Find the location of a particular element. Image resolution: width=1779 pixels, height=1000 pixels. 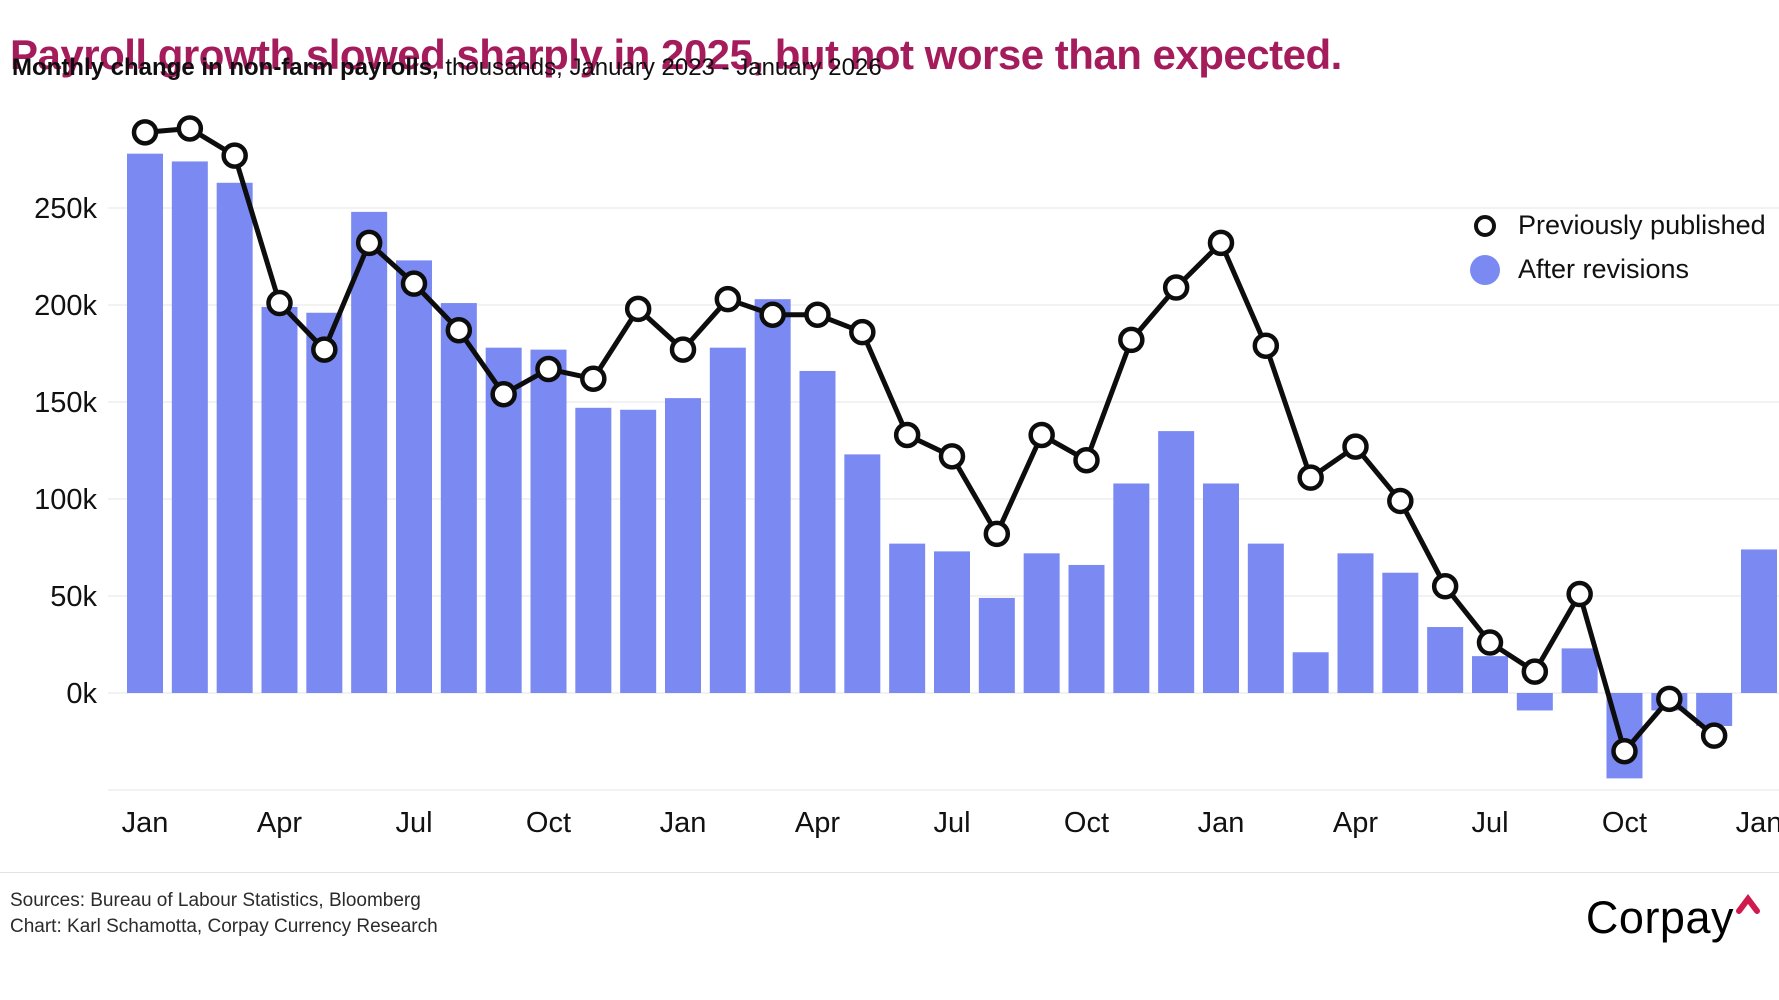

subtitle-rest: thousands, January 2023 - January 2026 is located at coordinates (660, 67).